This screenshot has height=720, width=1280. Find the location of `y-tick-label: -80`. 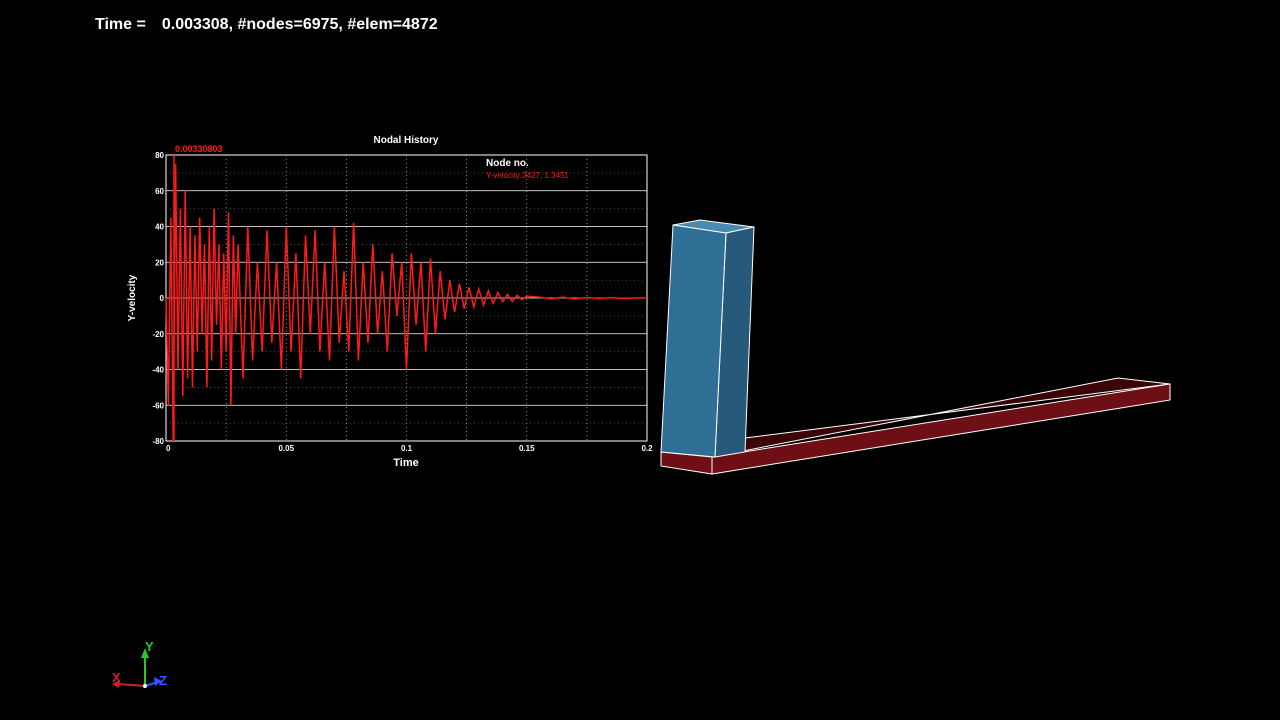

y-tick-label: -80 is located at coordinates (158, 441).